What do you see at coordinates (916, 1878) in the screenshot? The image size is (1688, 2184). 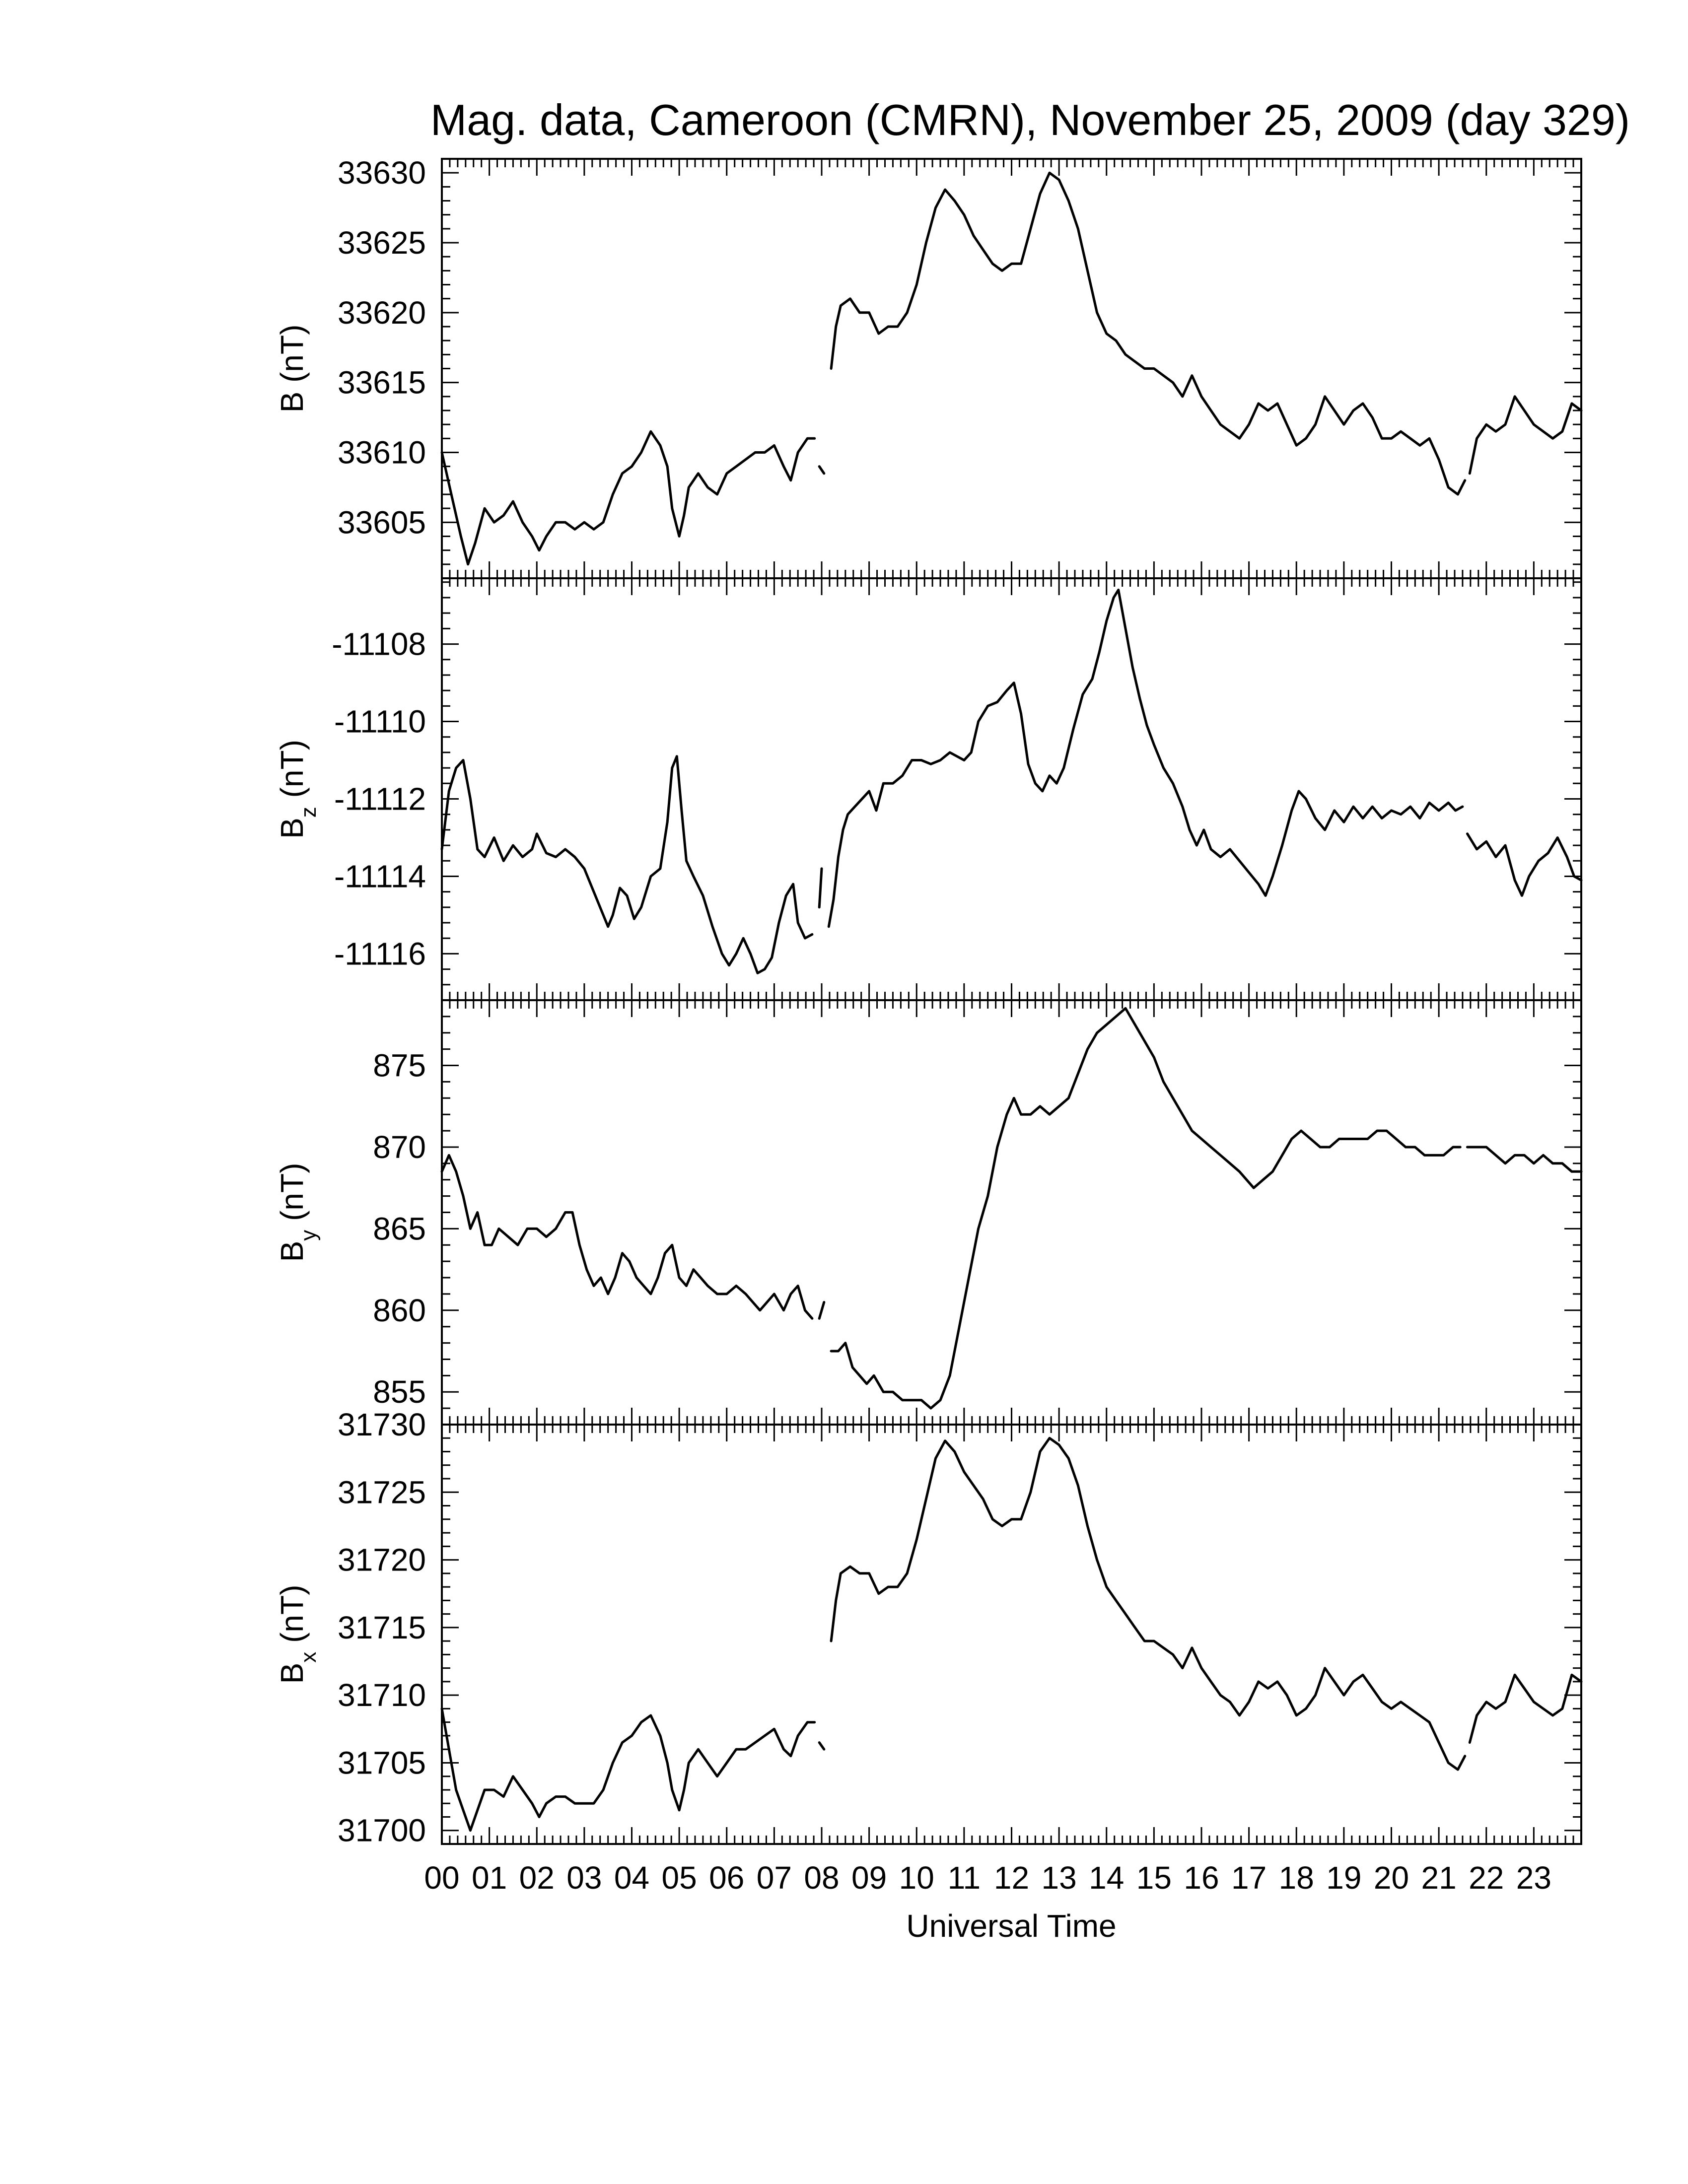 I see `x-tick-label: 10` at bounding box center [916, 1878].